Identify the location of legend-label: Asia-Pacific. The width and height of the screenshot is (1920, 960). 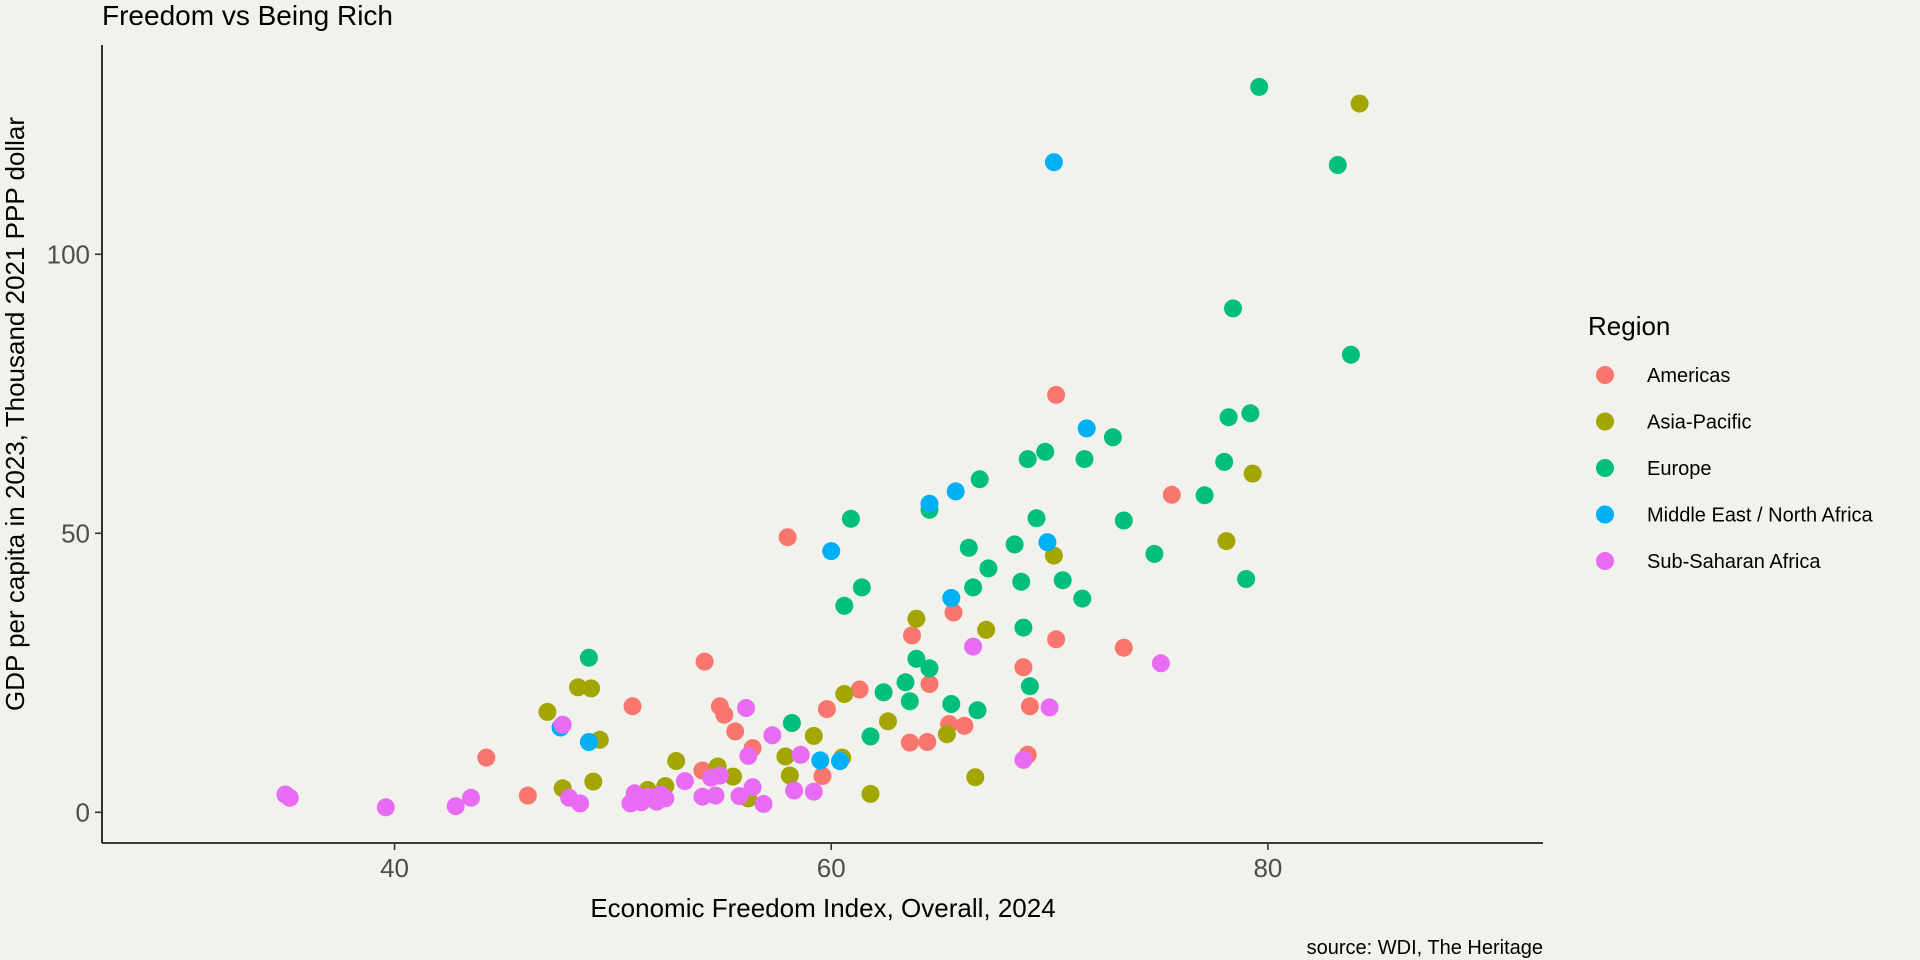
(1699, 423).